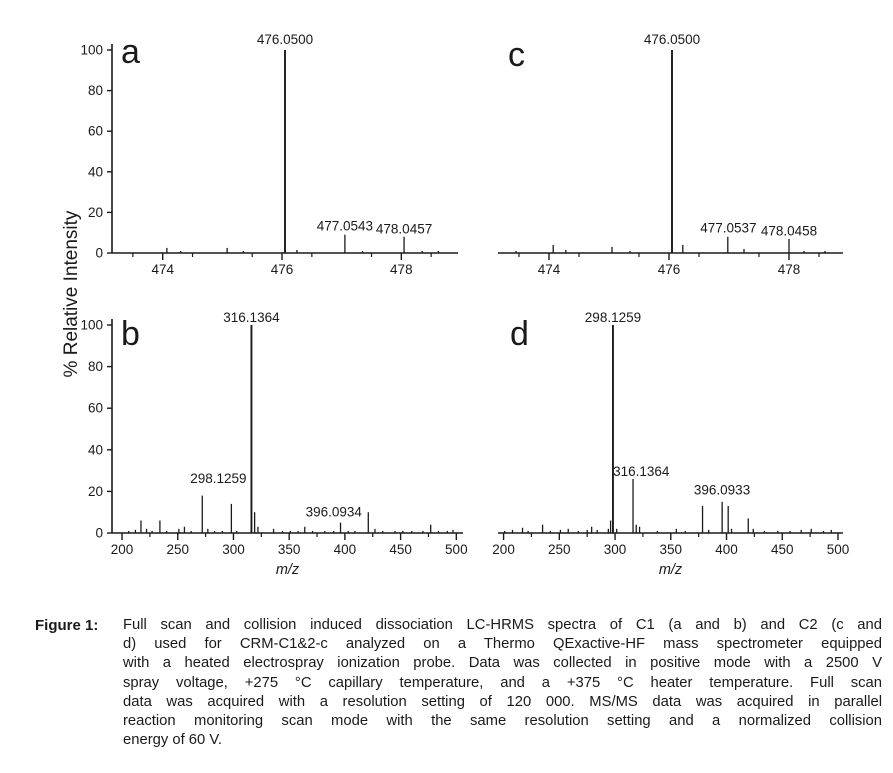 The width and height of the screenshot is (893, 773). I want to click on peak-label: 396.0934, so click(334, 511).